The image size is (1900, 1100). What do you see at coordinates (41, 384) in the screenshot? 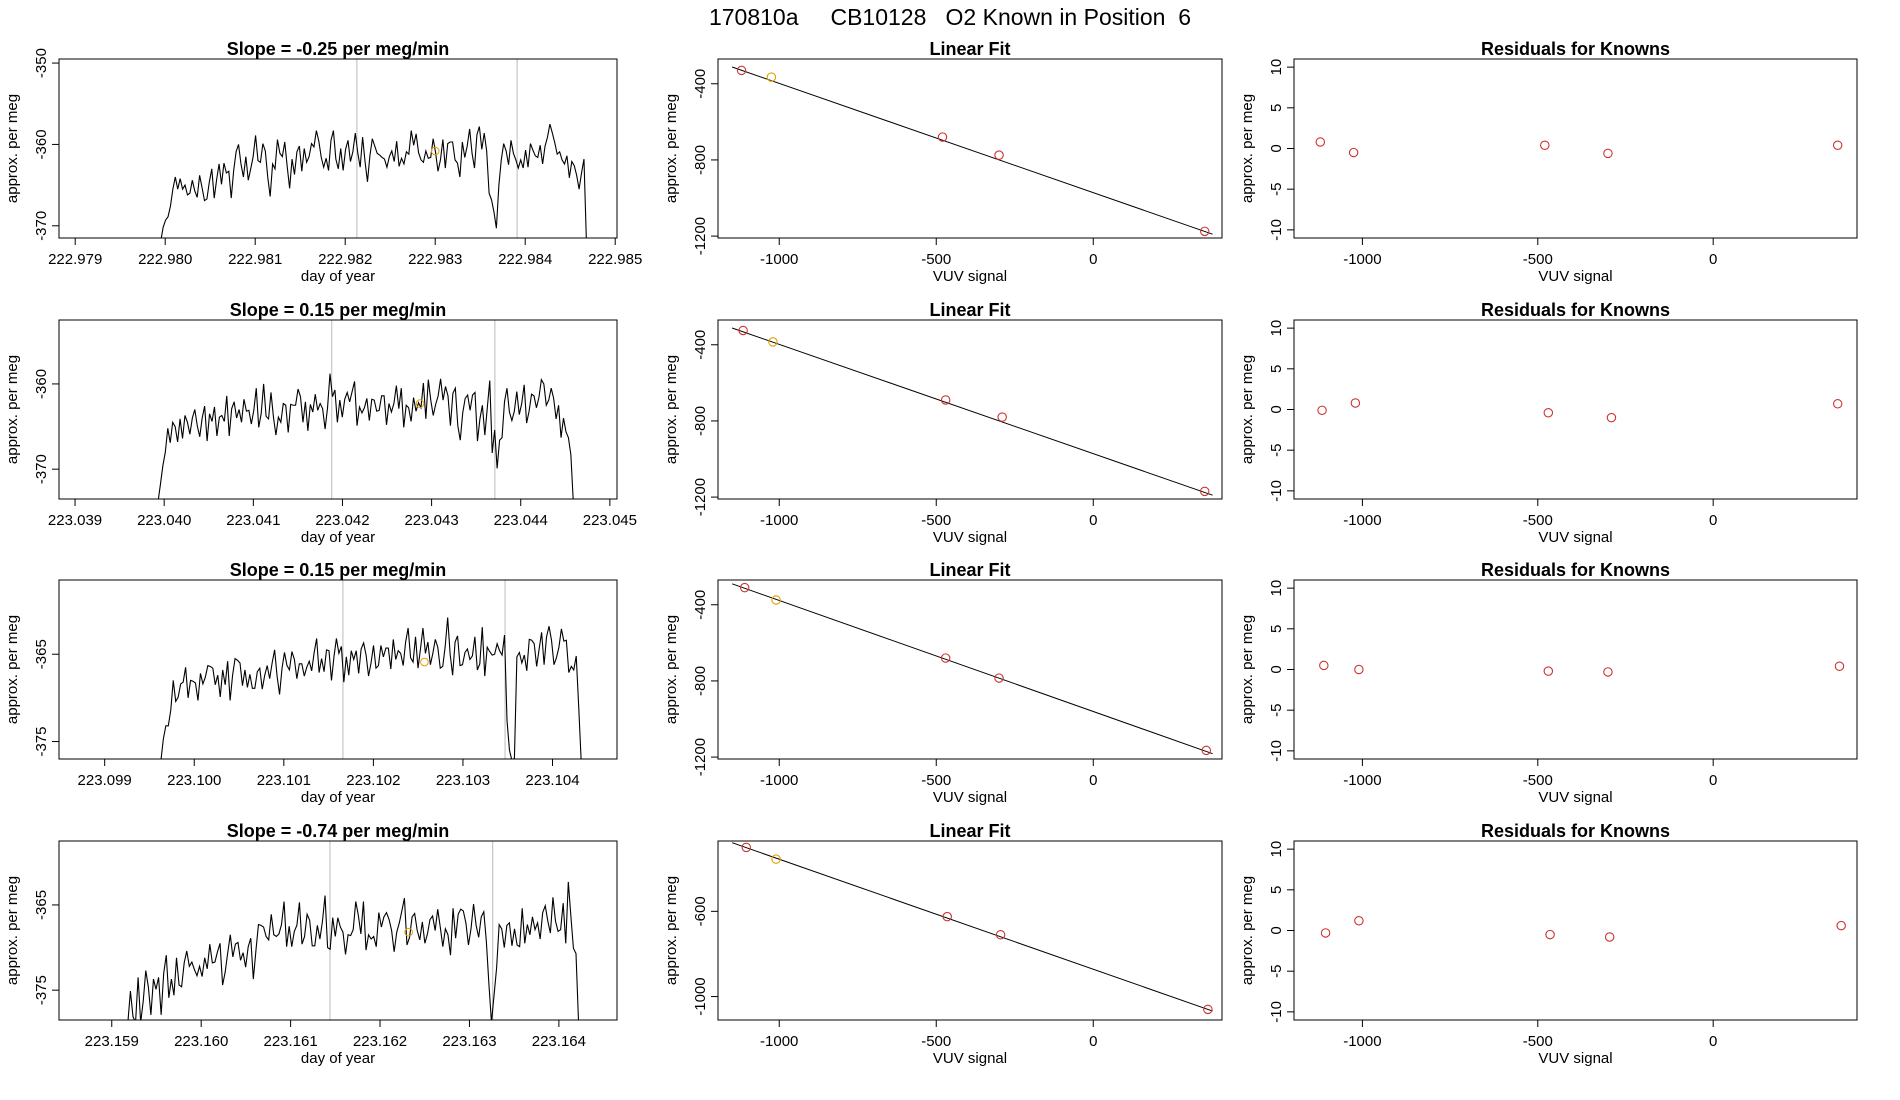
I see `y-tick-label: -360` at bounding box center [41, 384].